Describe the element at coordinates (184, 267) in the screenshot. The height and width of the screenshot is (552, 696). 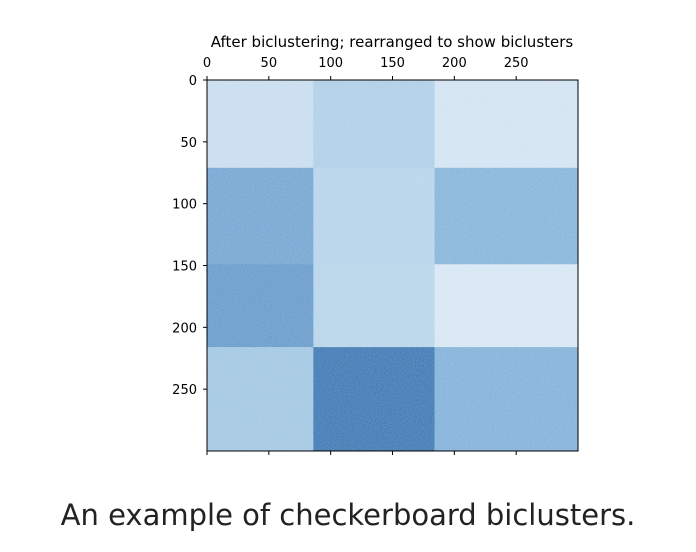
I see `y-tick-label: 150` at that location.